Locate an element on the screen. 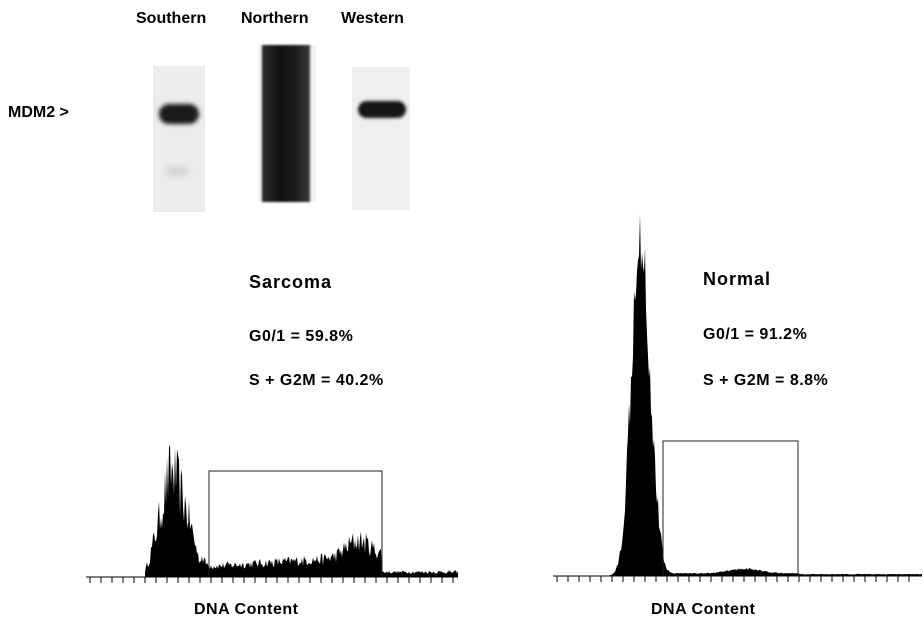 The height and width of the screenshot is (622, 924). sarcoma-x-axis-label: DNA Content is located at coordinates (246, 609).